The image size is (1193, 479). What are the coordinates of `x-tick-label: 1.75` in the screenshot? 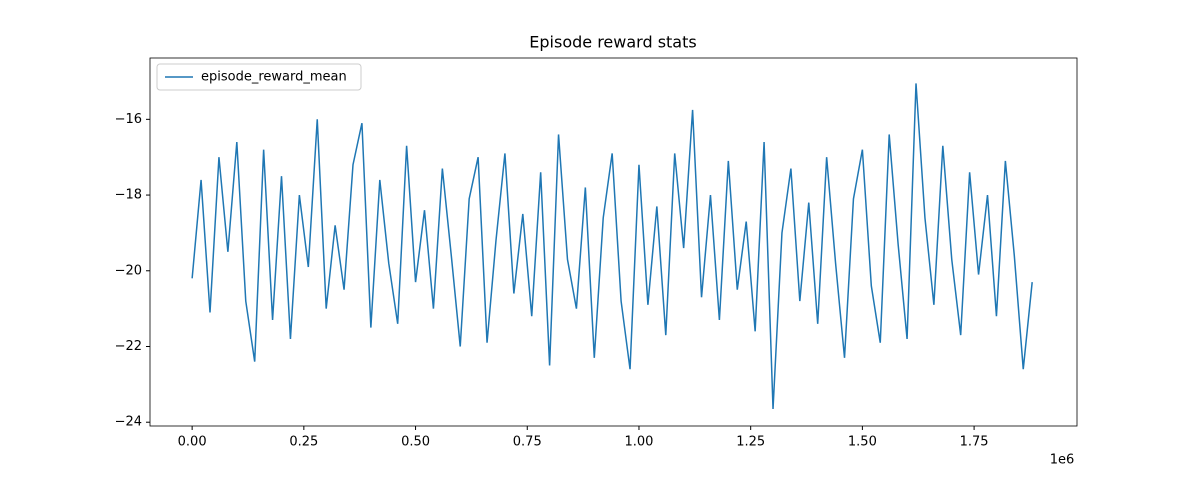 It's located at (974, 442).